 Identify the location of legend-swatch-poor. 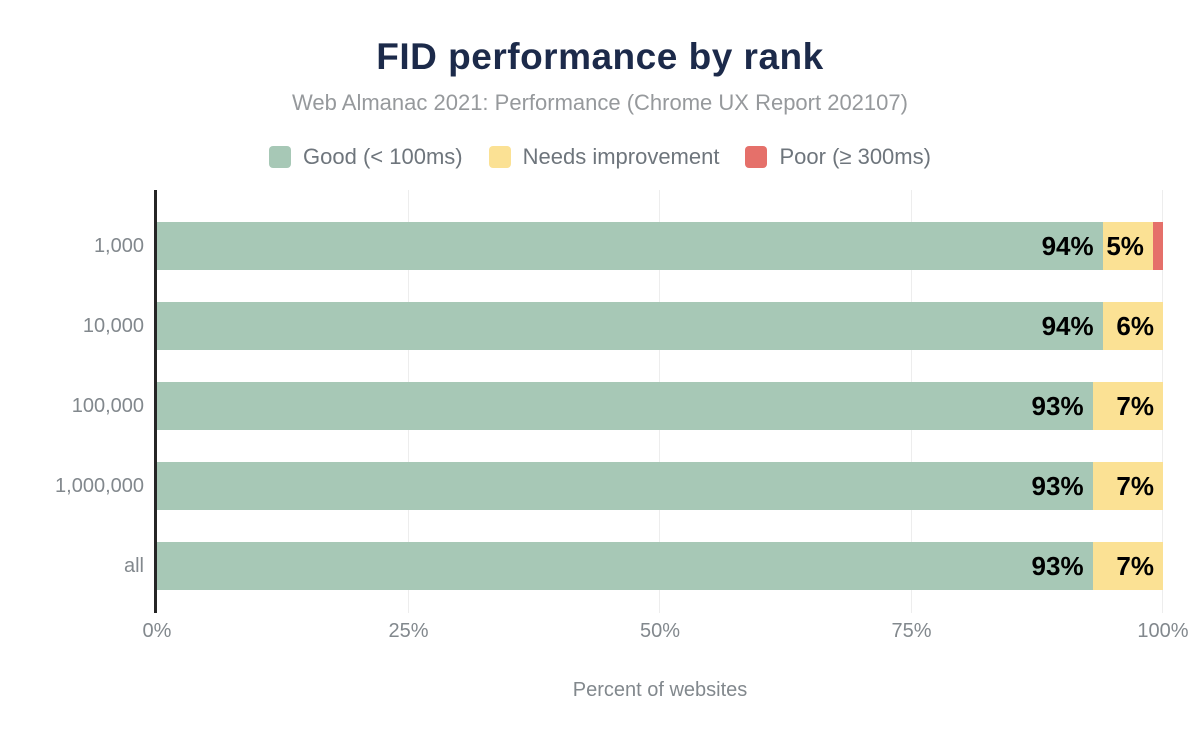
(756, 157).